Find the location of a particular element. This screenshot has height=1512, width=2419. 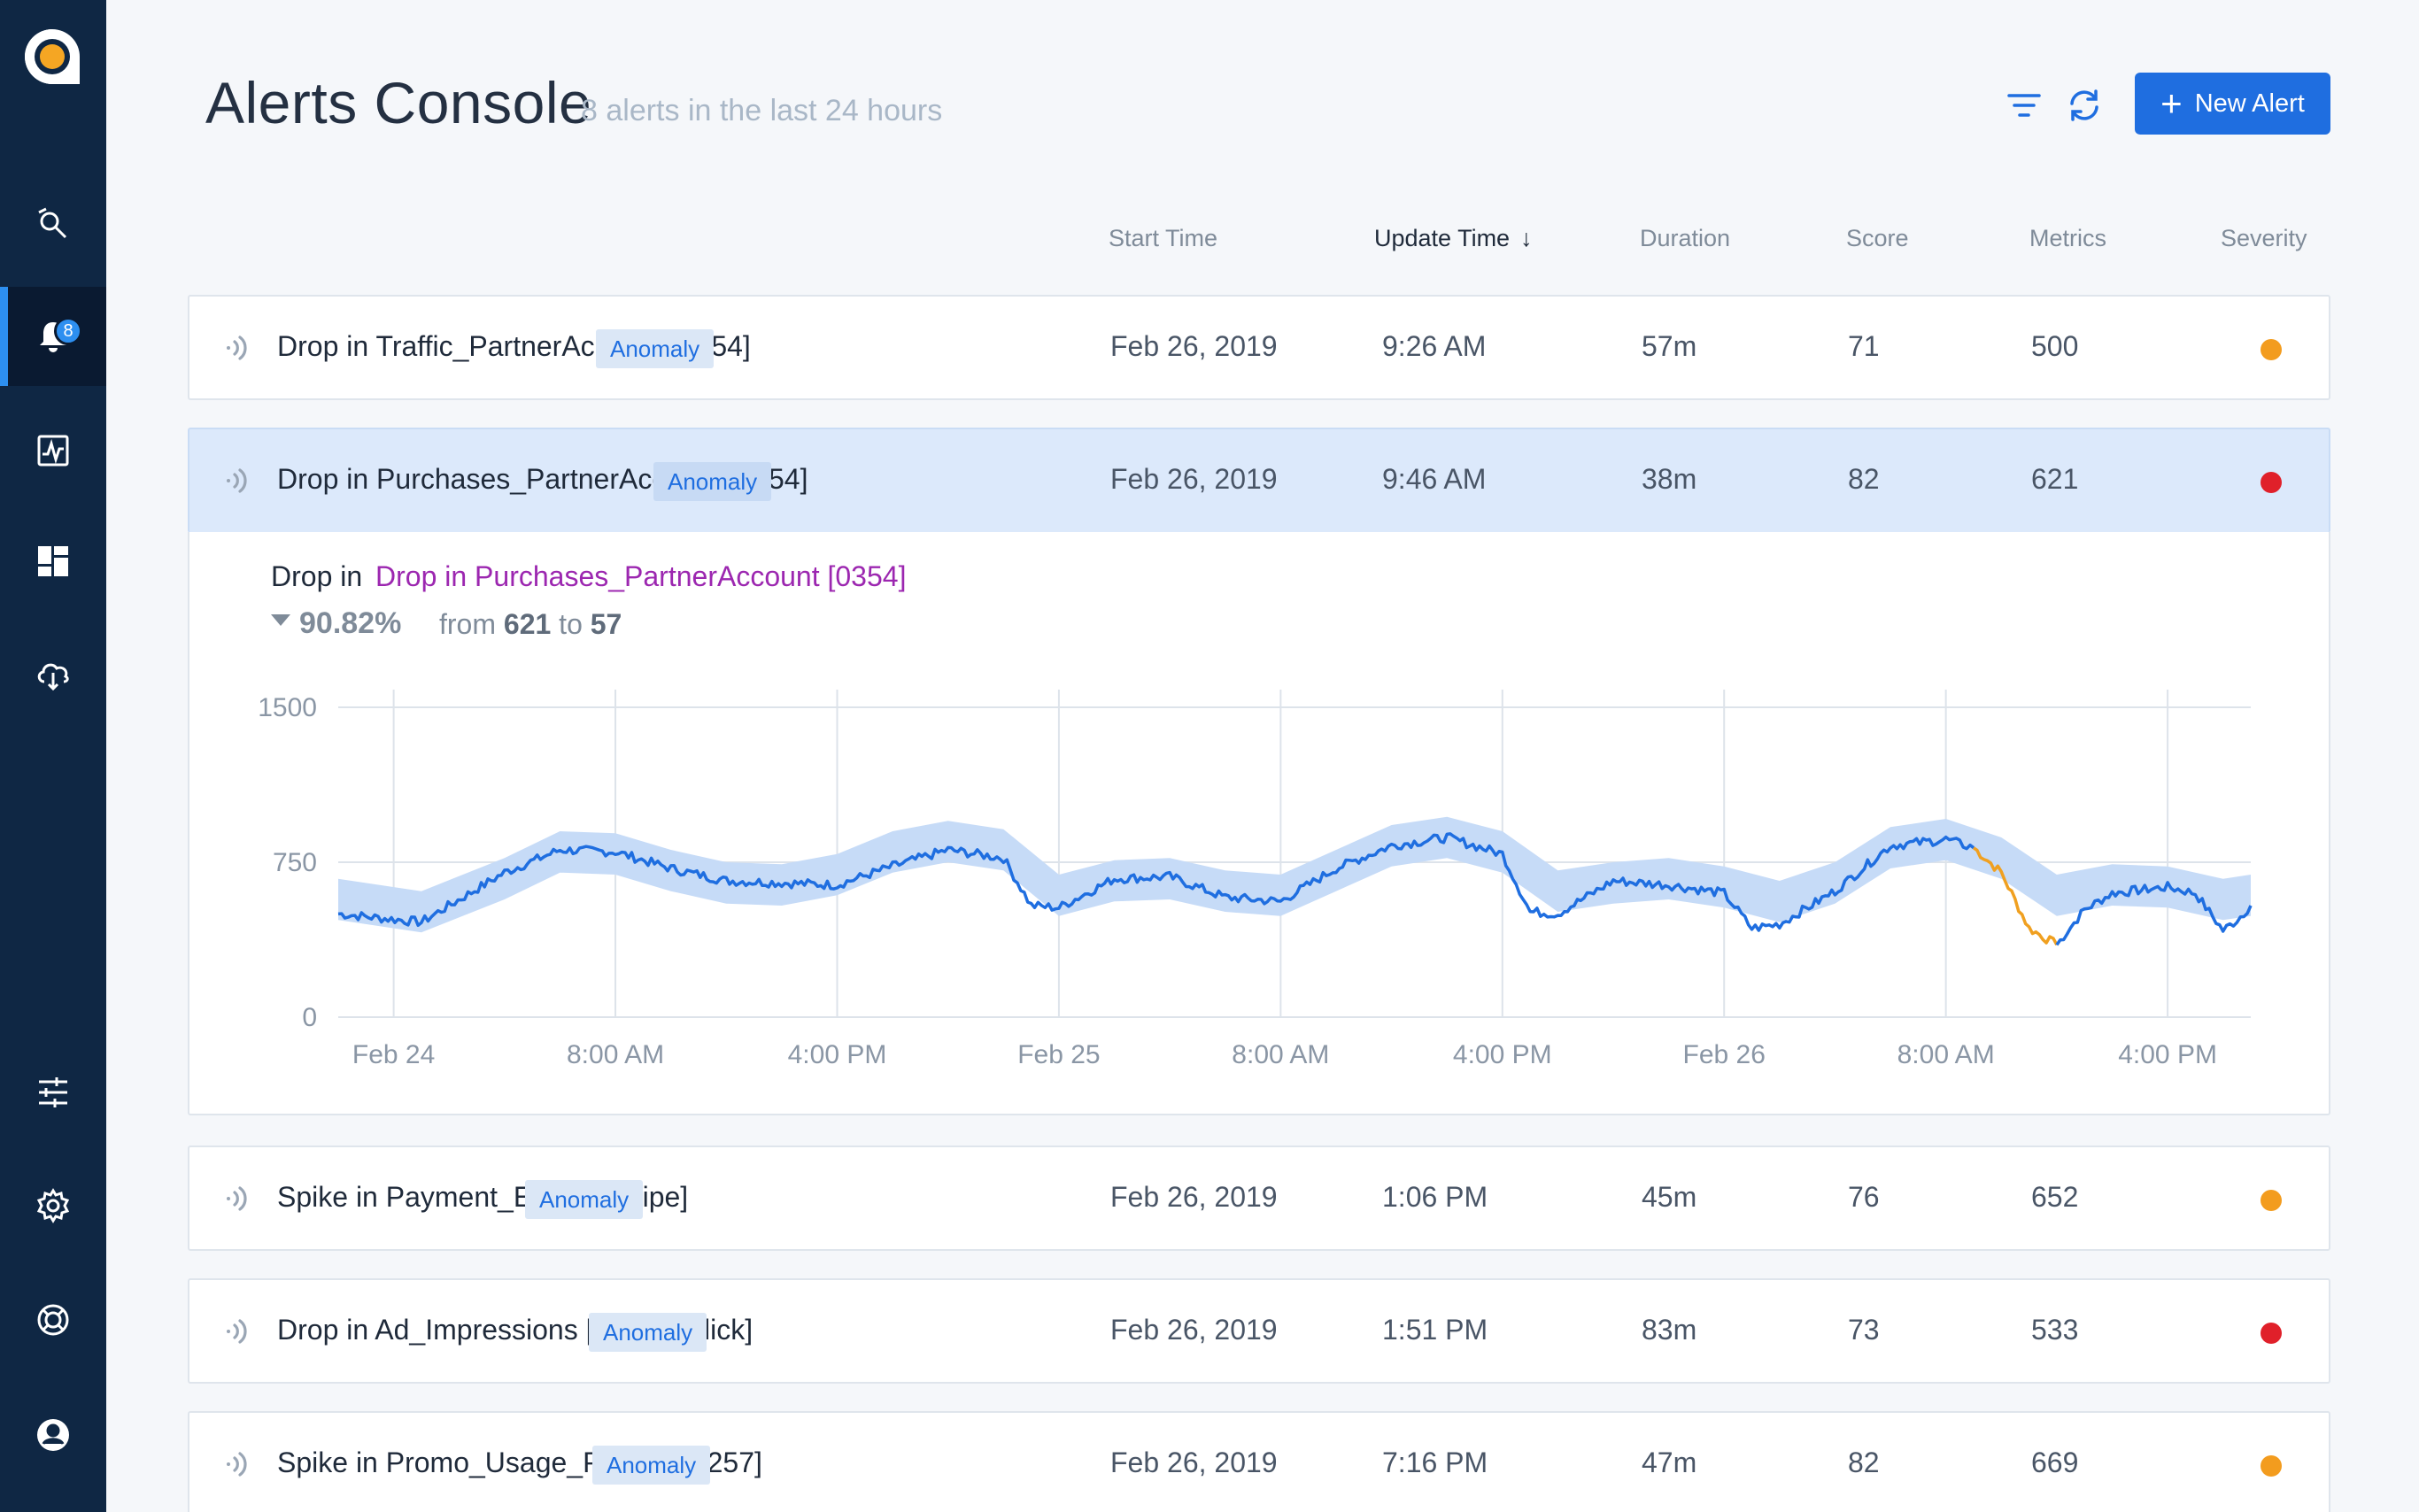

expected-range-band is located at coordinates (1294, 874).